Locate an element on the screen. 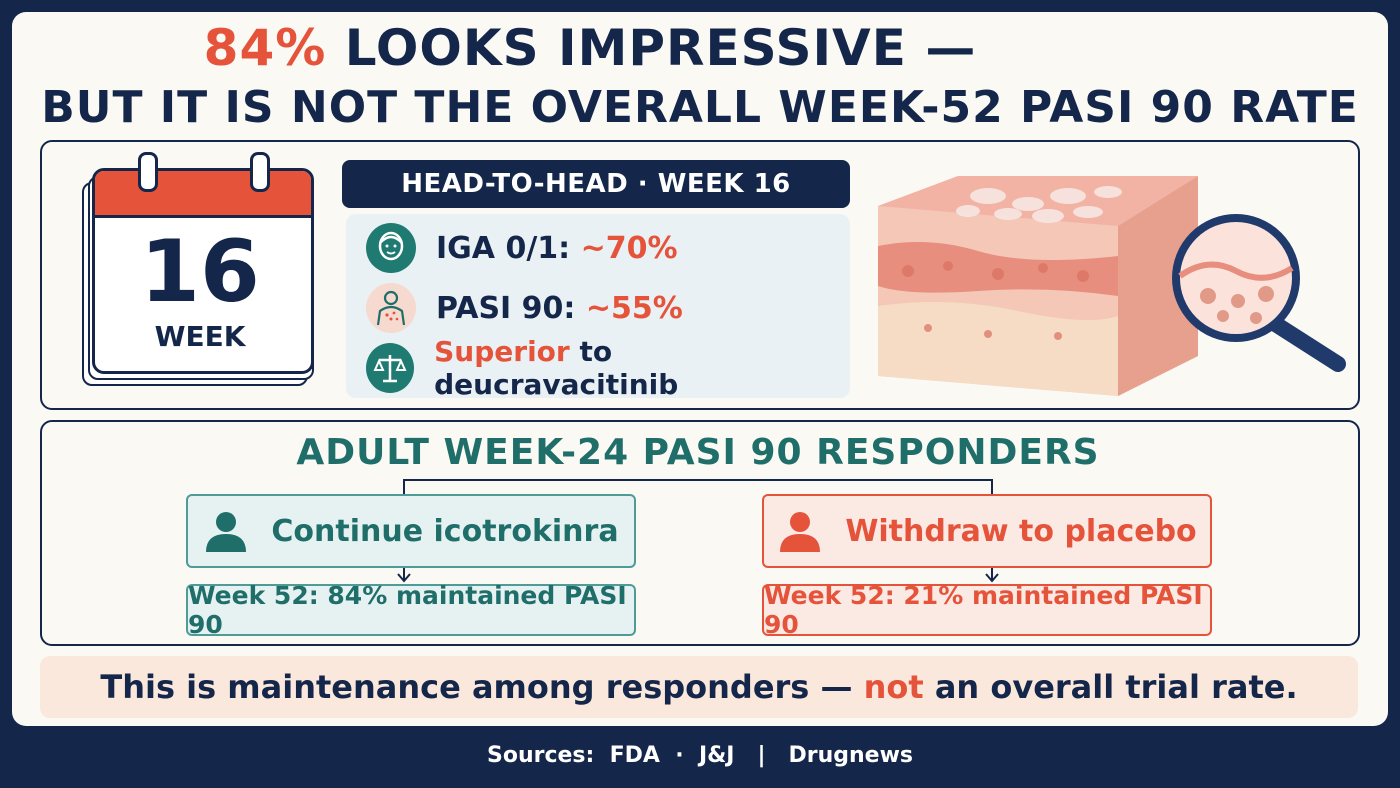 The width and height of the screenshot is (1400, 788). calendar-icon: 16 WEEK is located at coordinates (198, 269).